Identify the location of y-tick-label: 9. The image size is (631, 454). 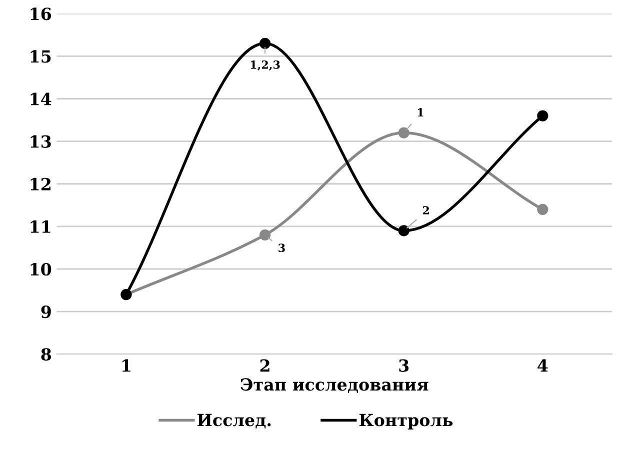
(46, 312).